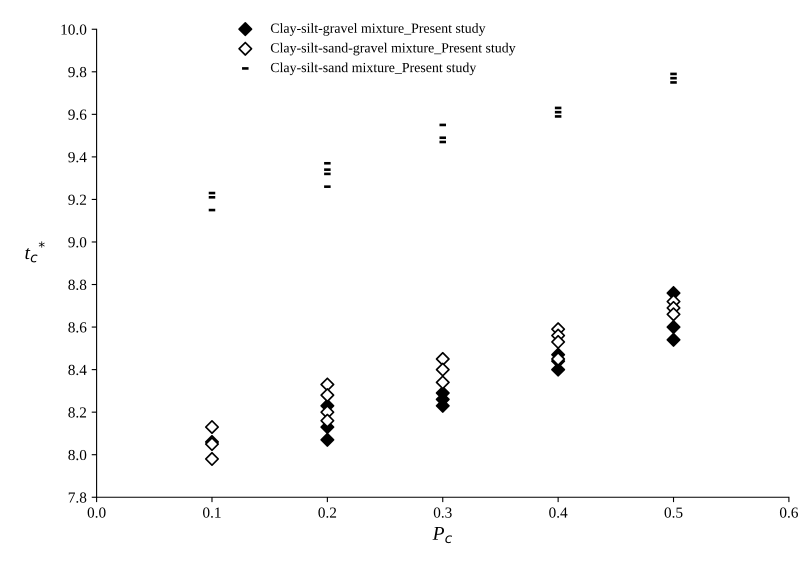  Describe the element at coordinates (212, 512) in the screenshot. I see `x-tick-label: 0.1` at that location.